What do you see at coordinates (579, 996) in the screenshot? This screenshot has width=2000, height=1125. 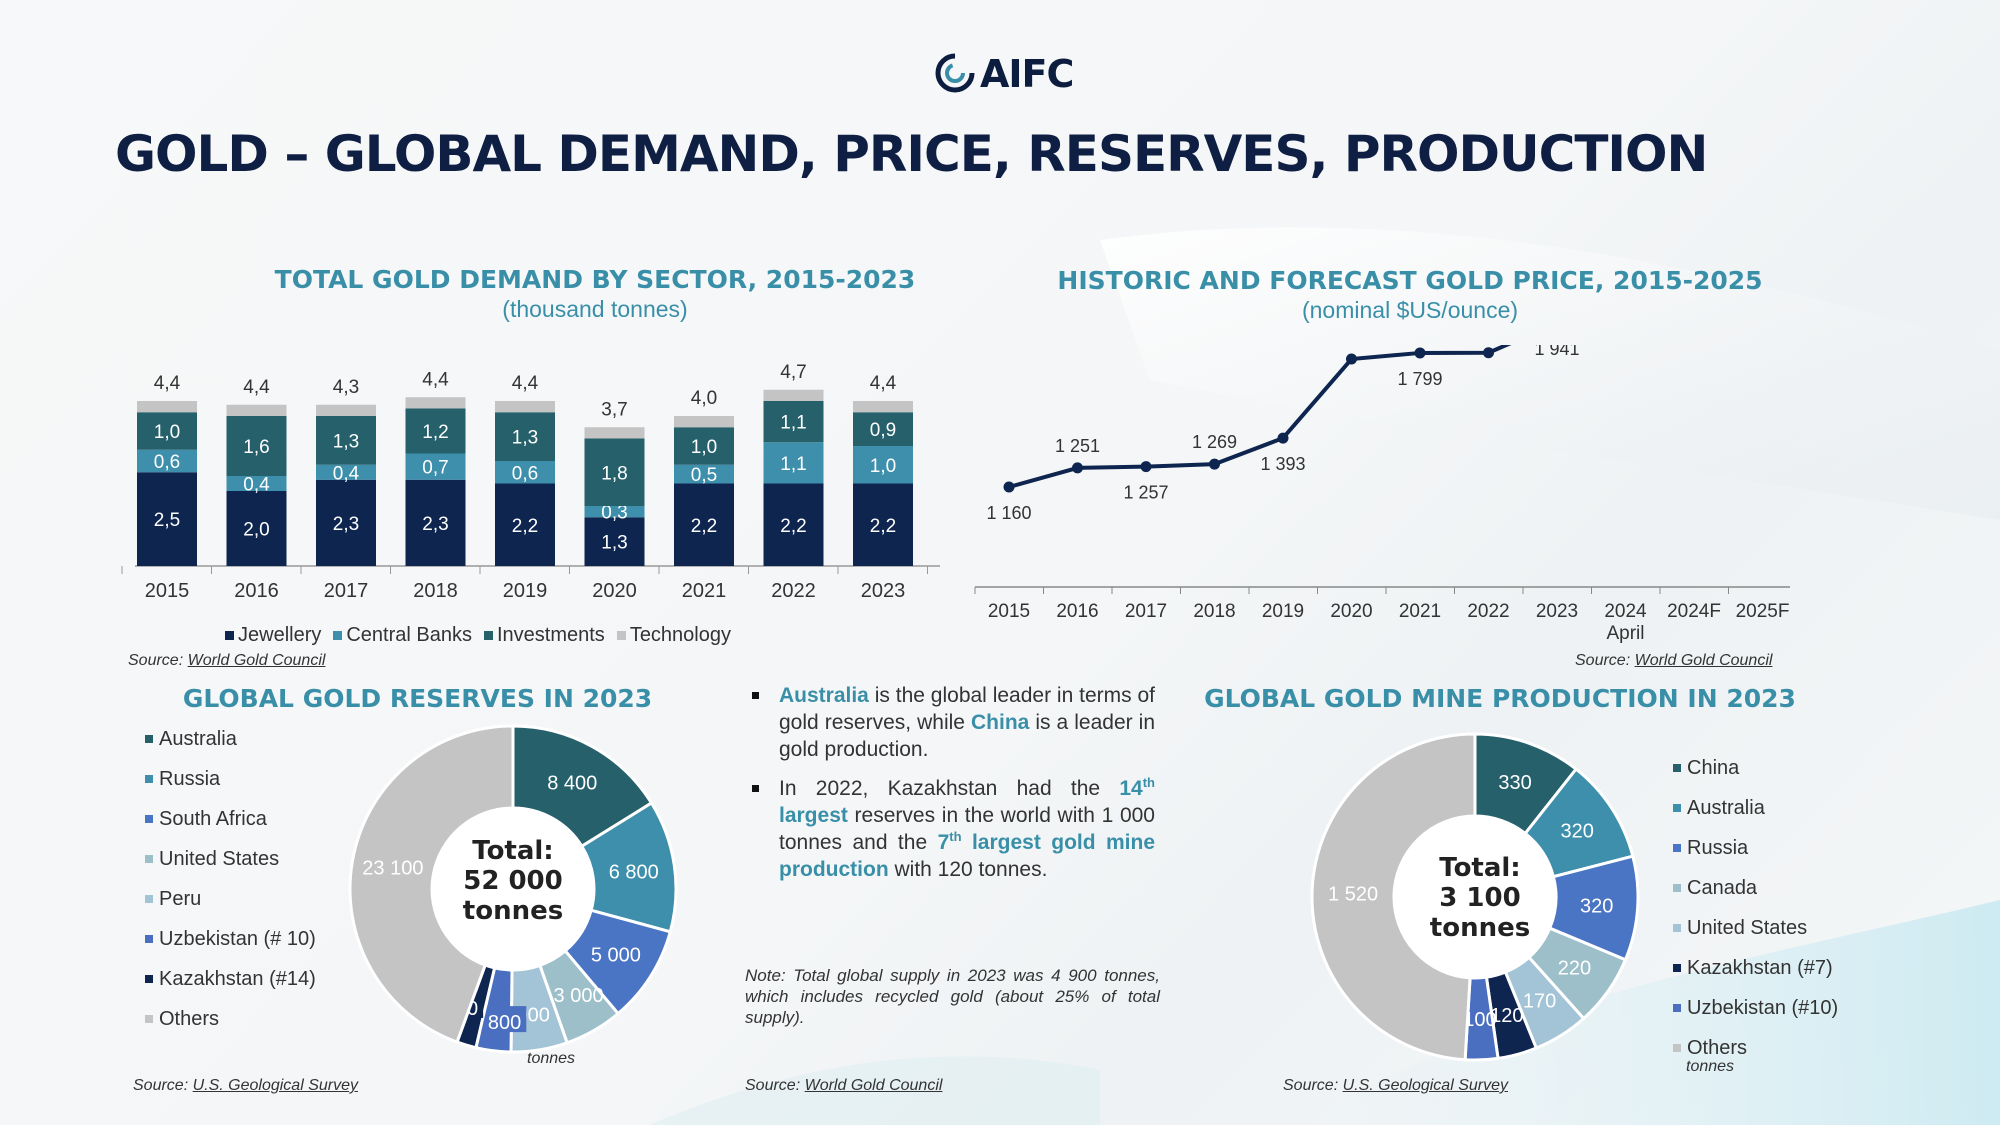 I see `donut-value-label: 3 000` at bounding box center [579, 996].